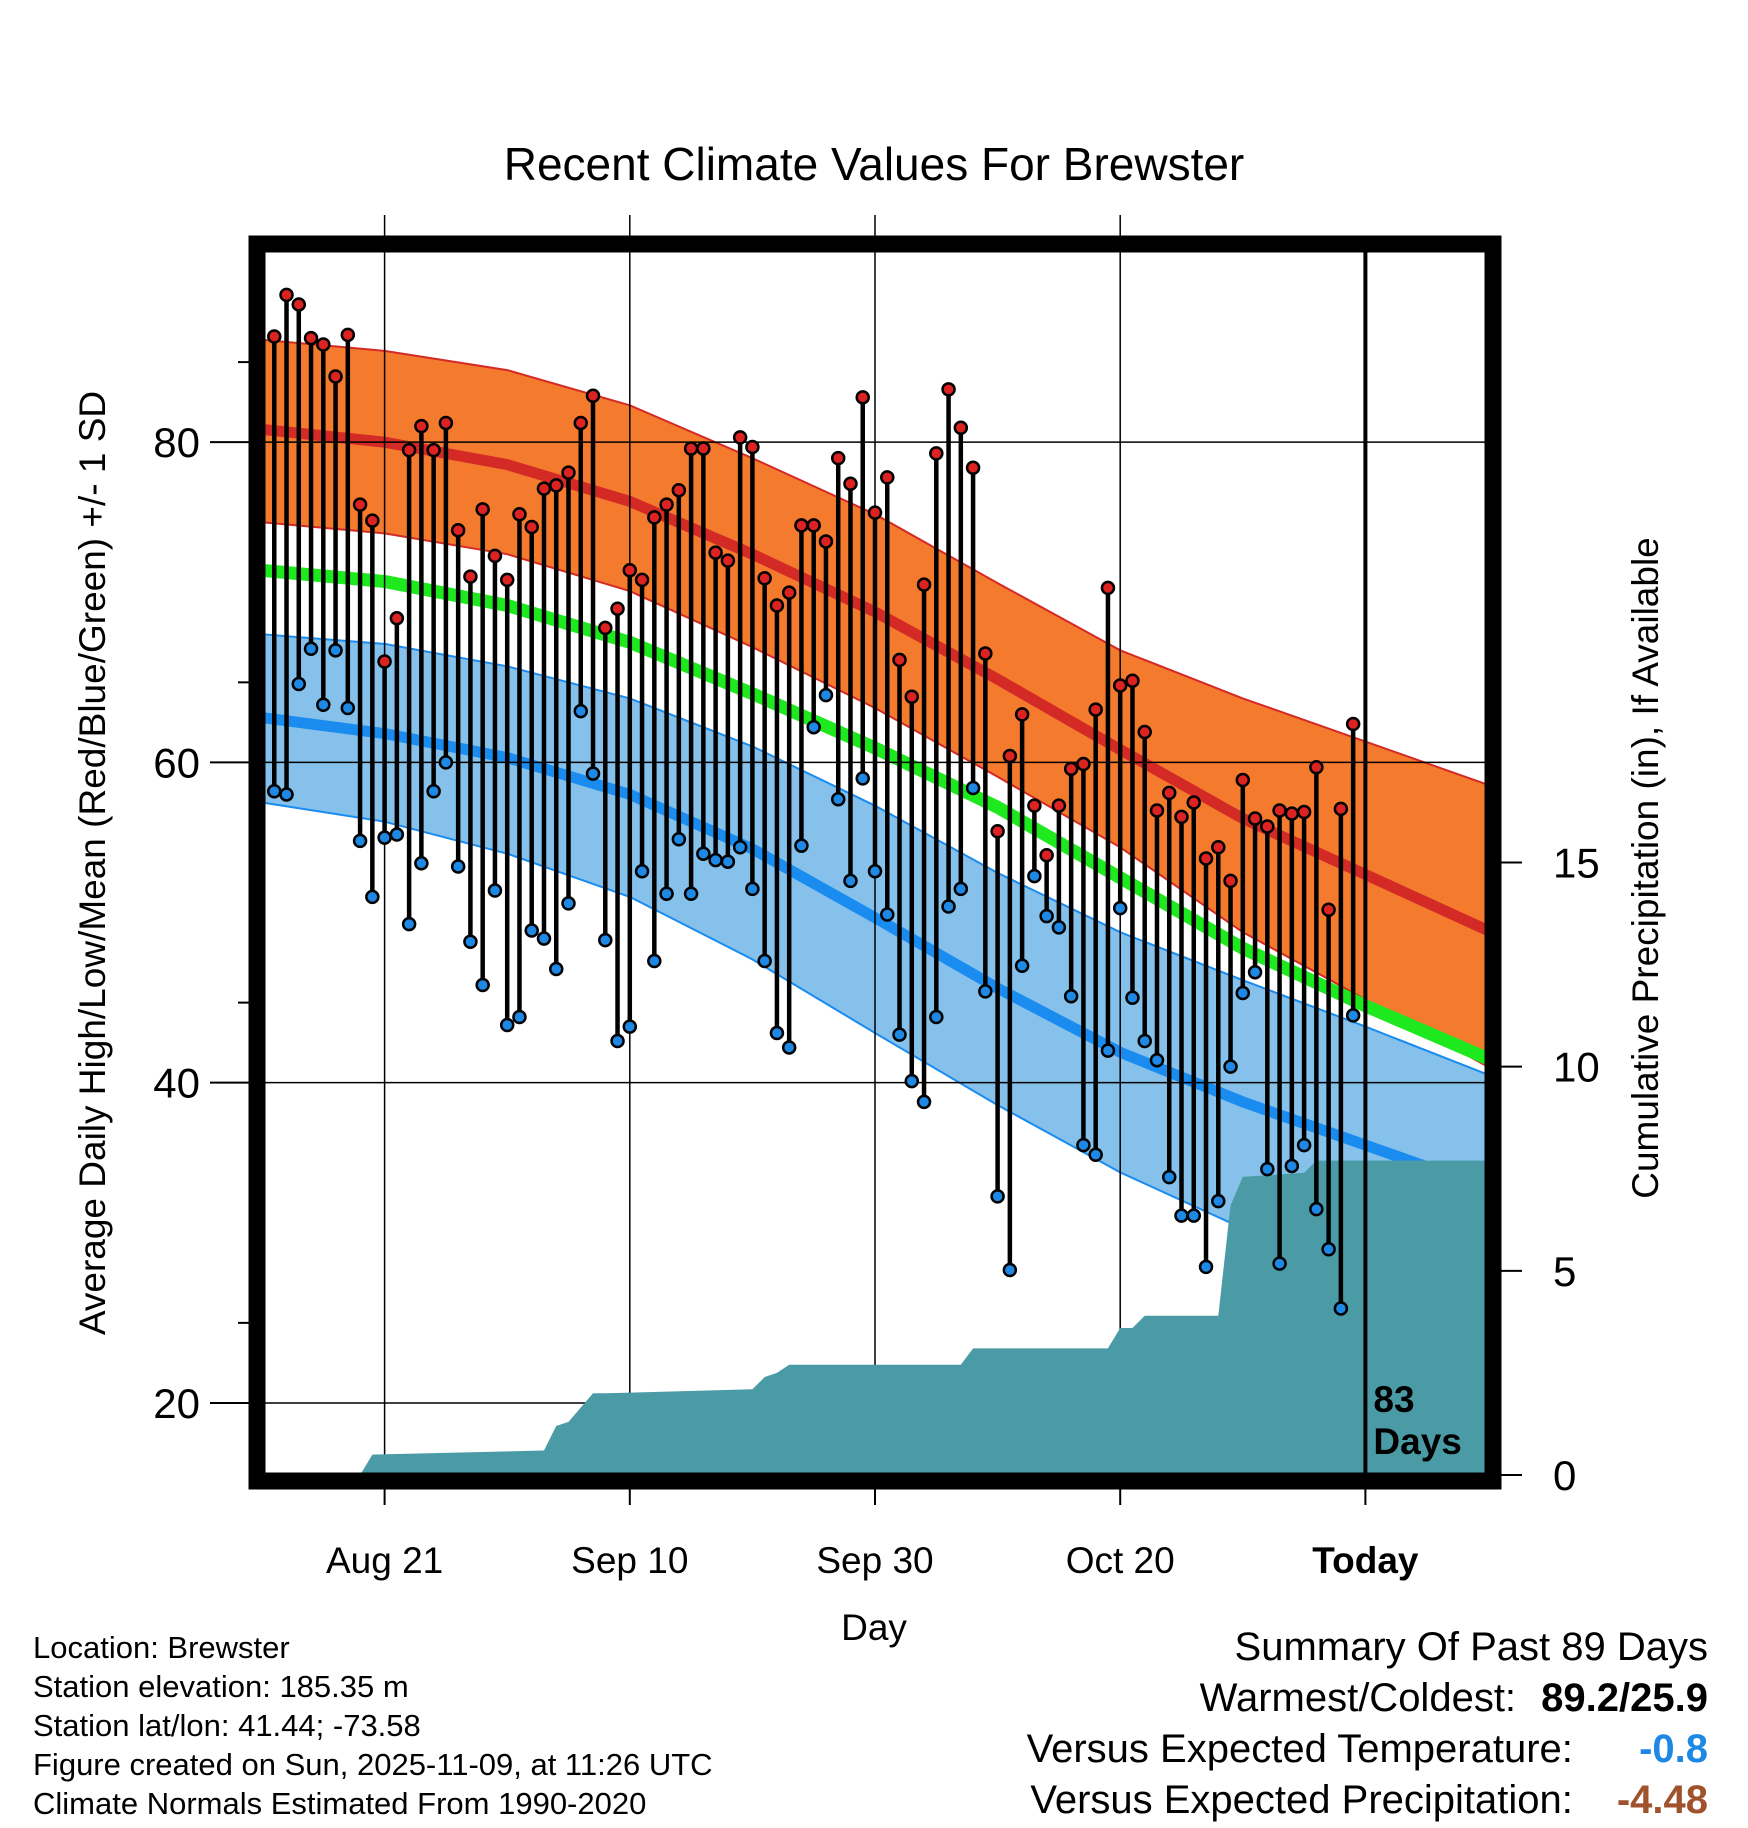 This screenshot has height=1828, width=1748. Describe the element at coordinates (1564, 1271) in the screenshot. I see `y2-tick-label: 5` at that location.